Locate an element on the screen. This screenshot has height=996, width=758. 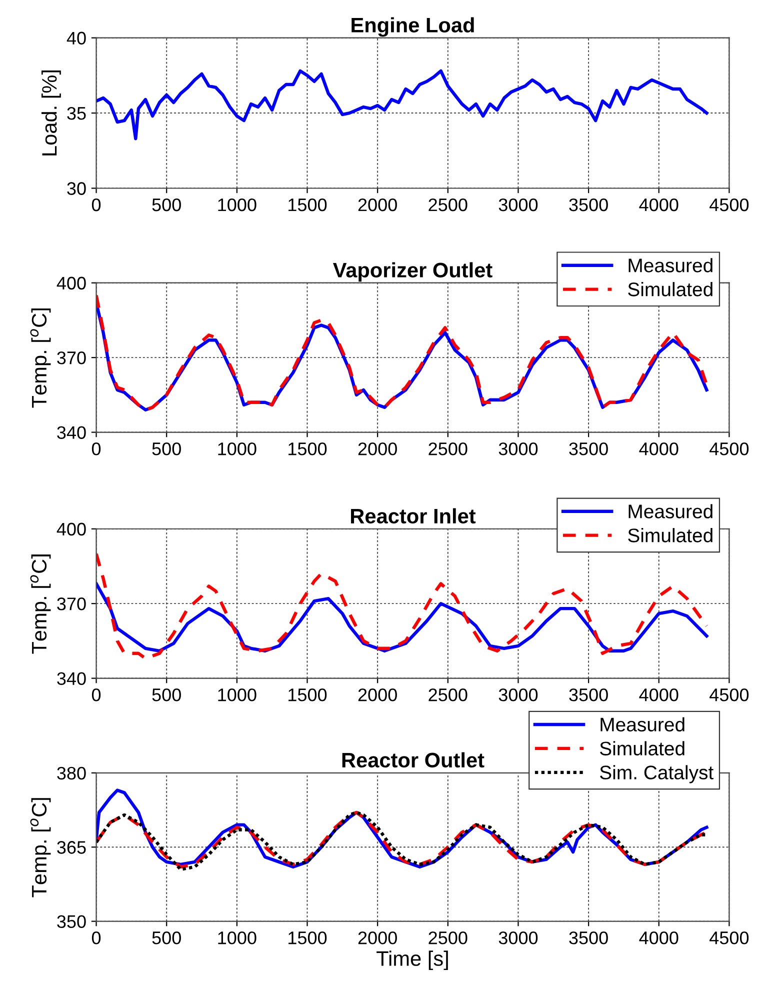
y-axis-title: Load. [%] is located at coordinates (51, 113).